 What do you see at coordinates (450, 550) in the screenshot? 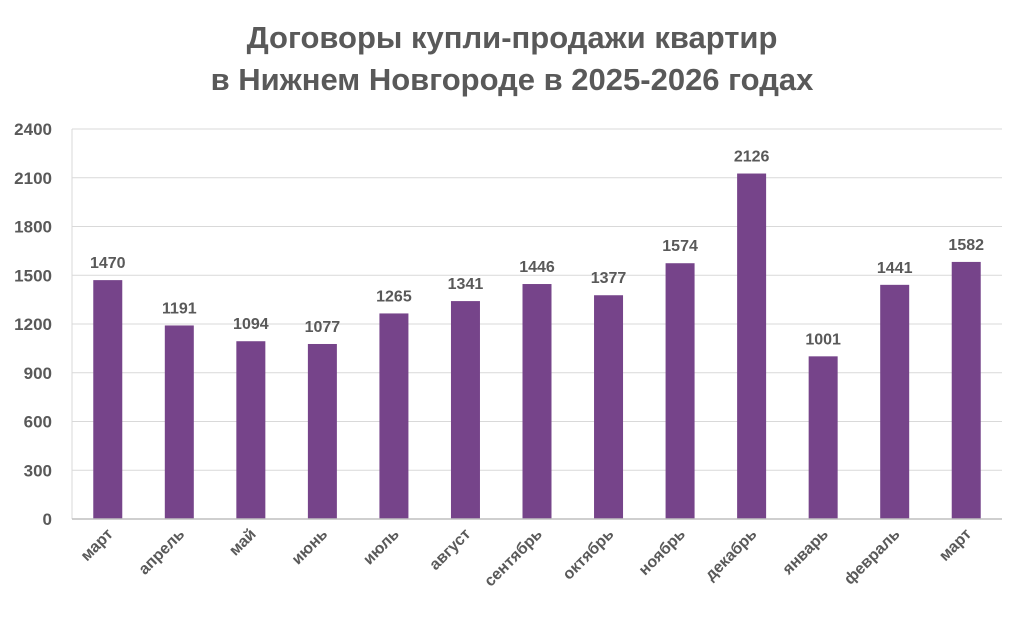
I see `x-tick-label: август` at bounding box center [450, 550].